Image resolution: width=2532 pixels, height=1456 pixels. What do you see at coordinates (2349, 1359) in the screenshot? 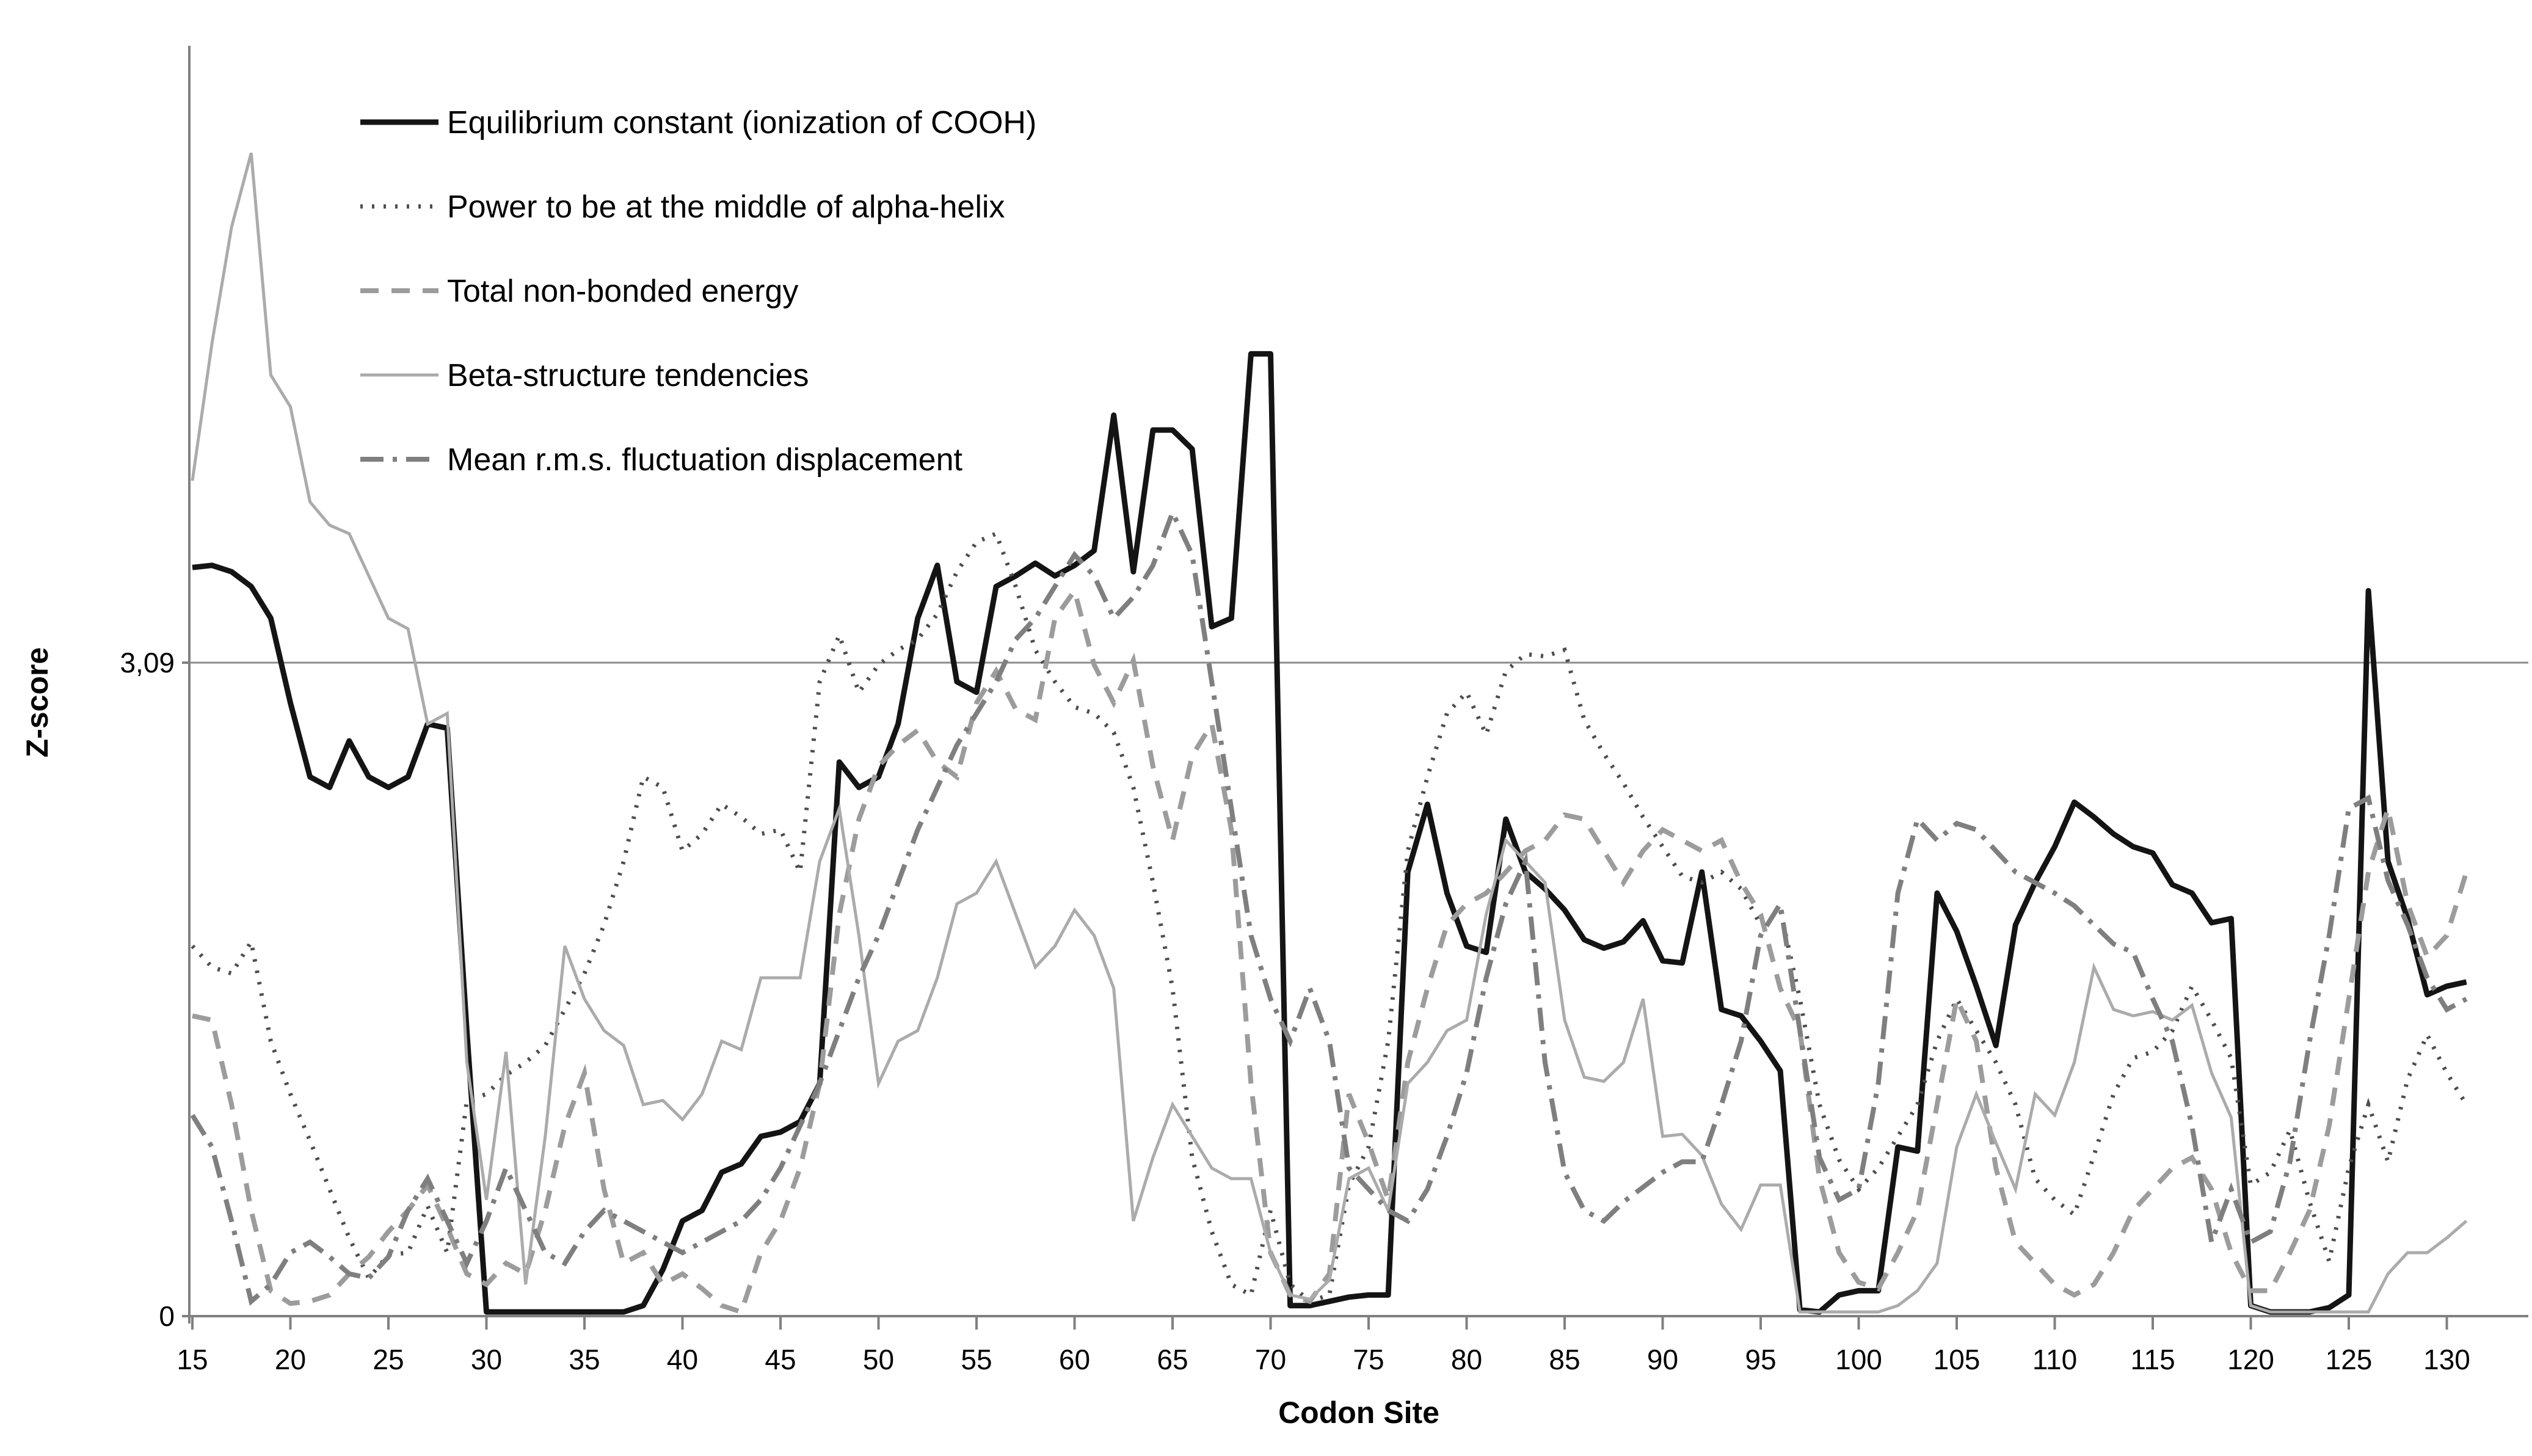
I see `x-tick-label: 125` at bounding box center [2349, 1359].